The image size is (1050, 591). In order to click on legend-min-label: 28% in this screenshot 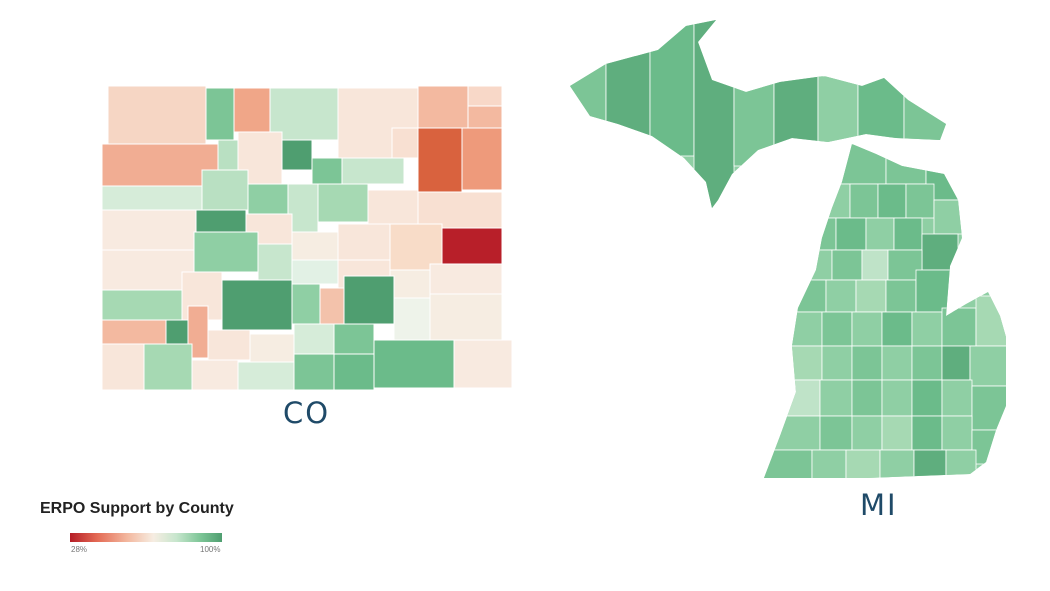, I will do `click(79, 549)`.